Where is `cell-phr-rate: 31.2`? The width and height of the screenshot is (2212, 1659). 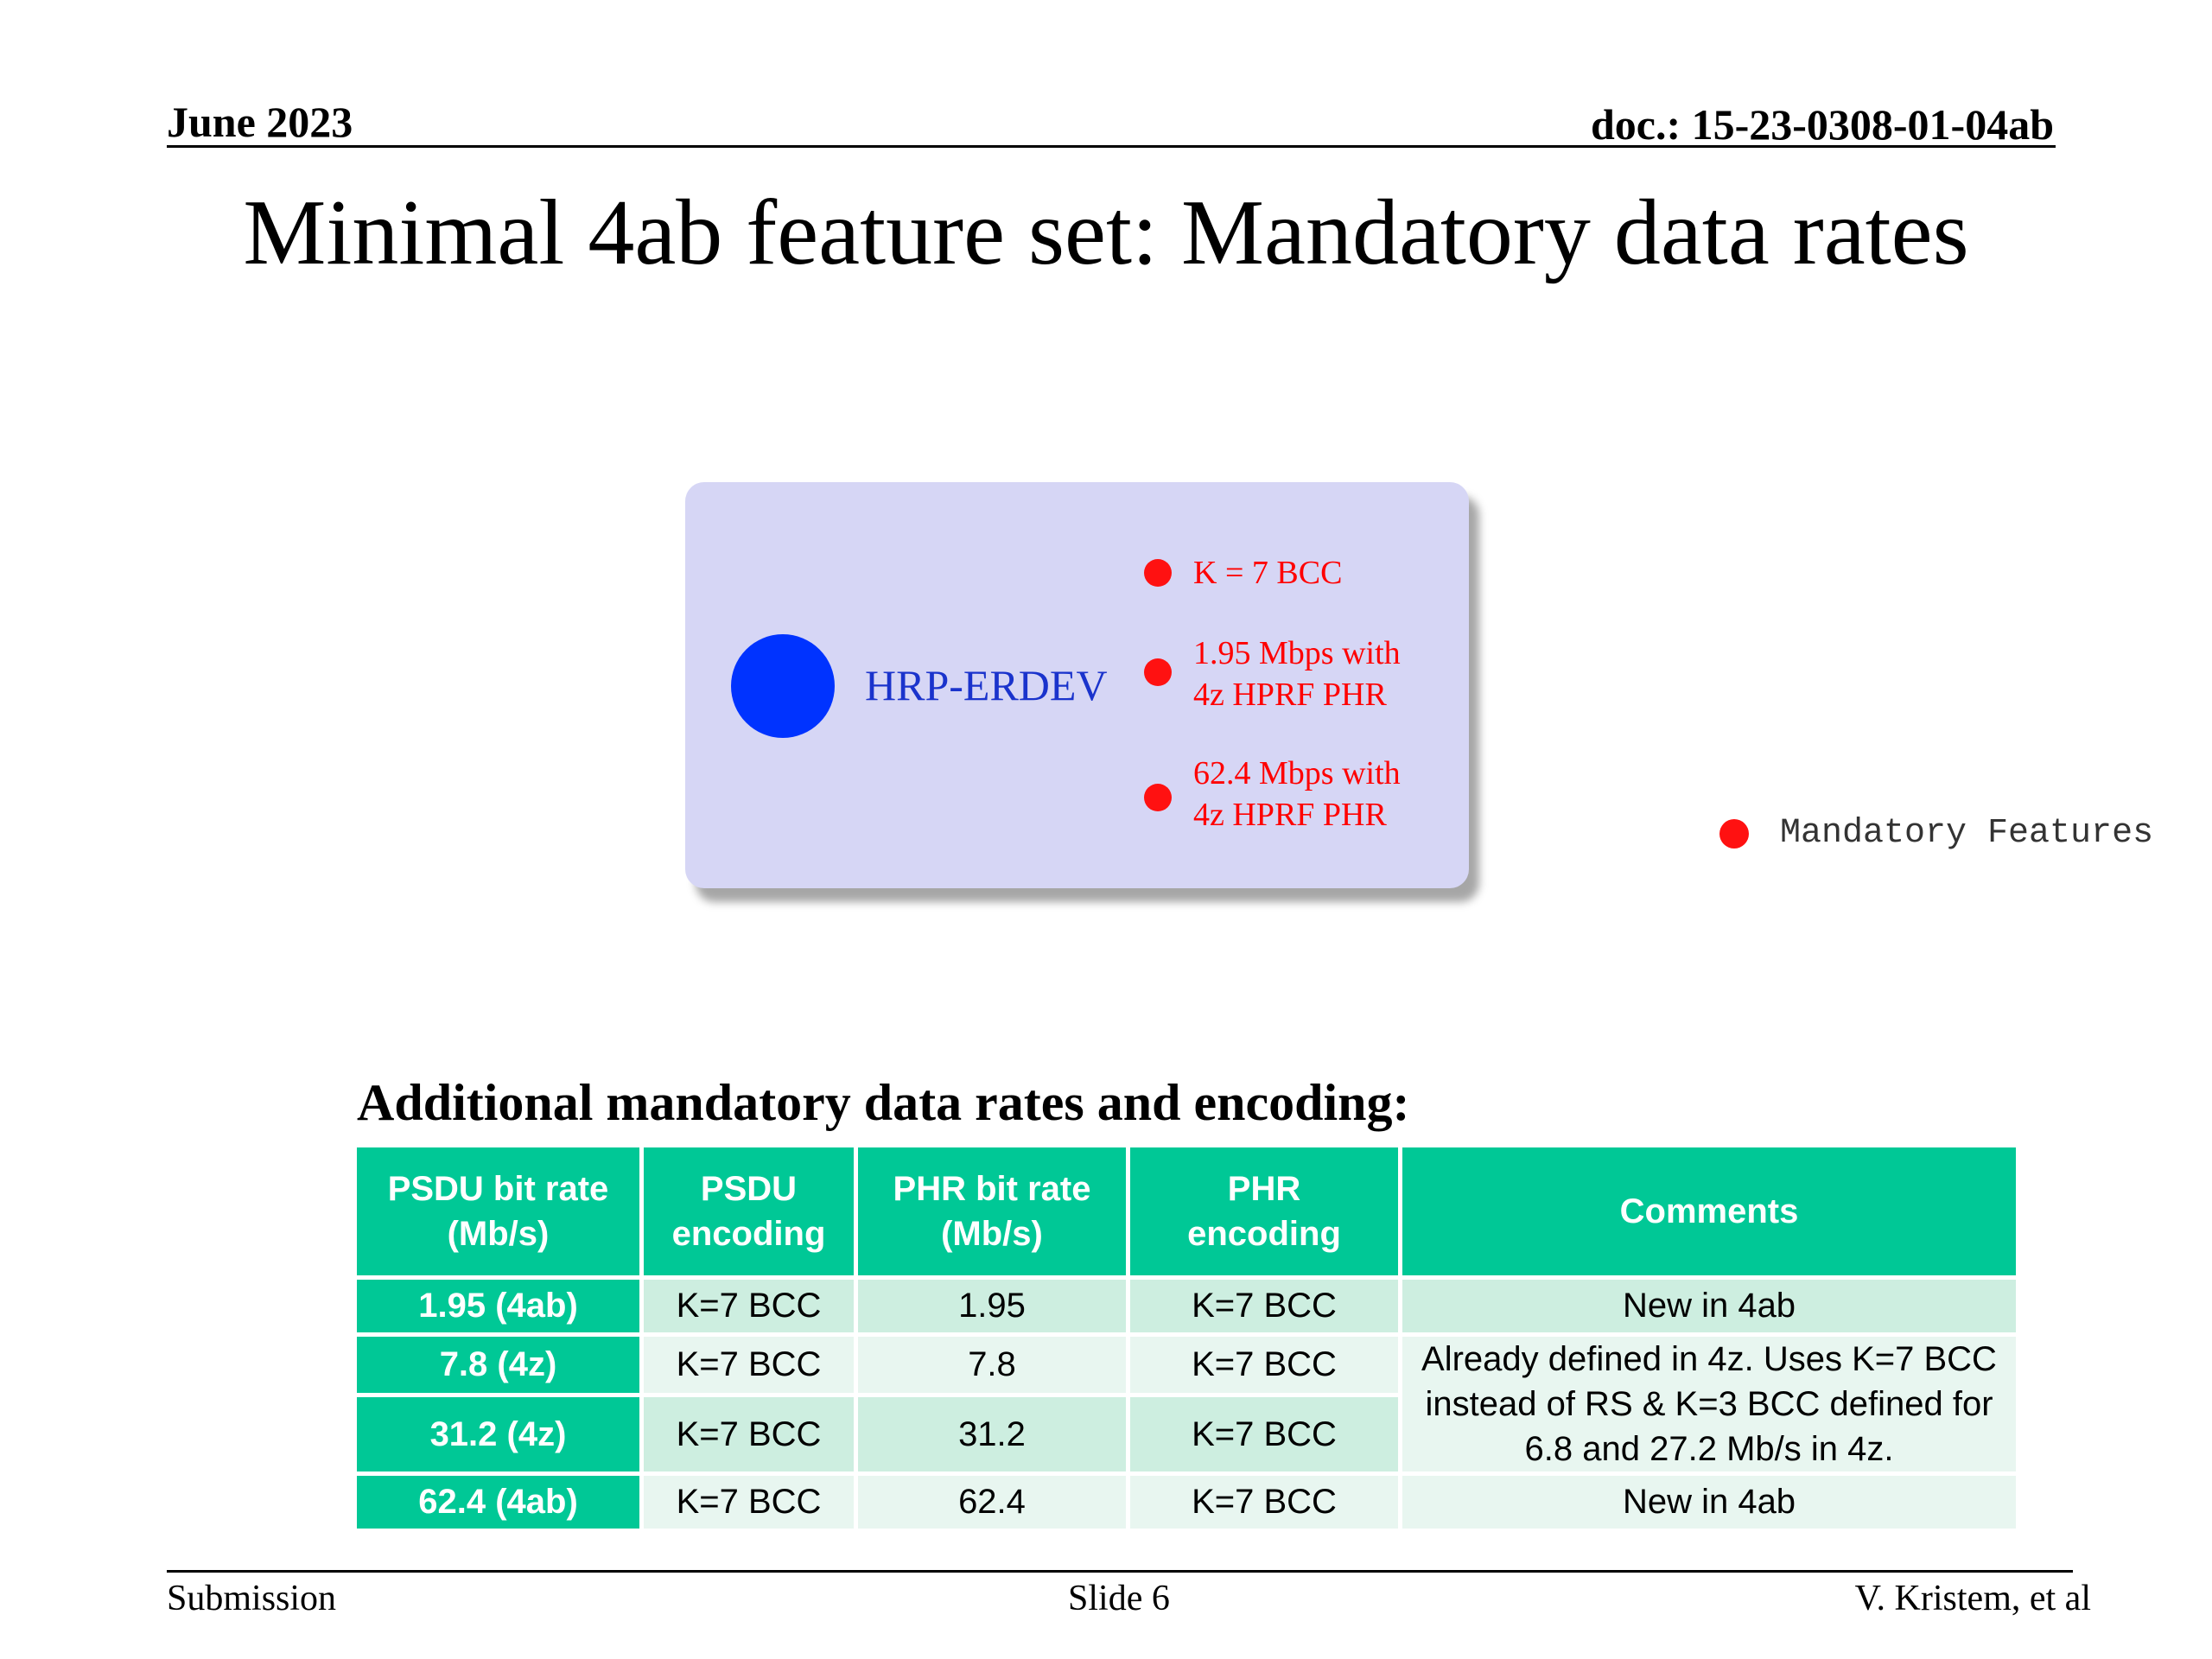 cell-phr-rate: 31.2 is located at coordinates (992, 1434).